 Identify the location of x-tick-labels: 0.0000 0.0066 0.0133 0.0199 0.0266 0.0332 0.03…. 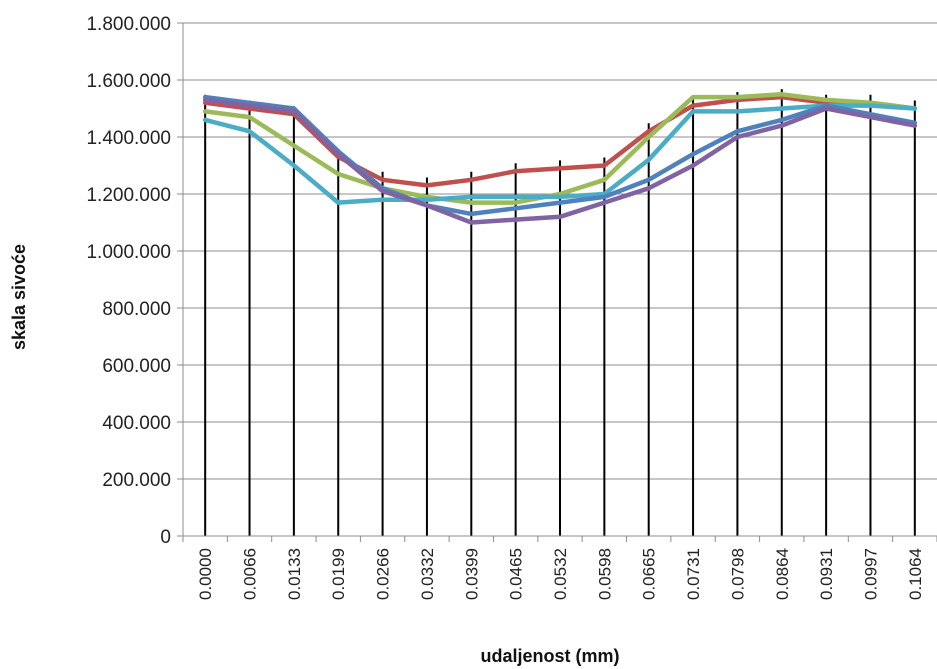
(560, 574).